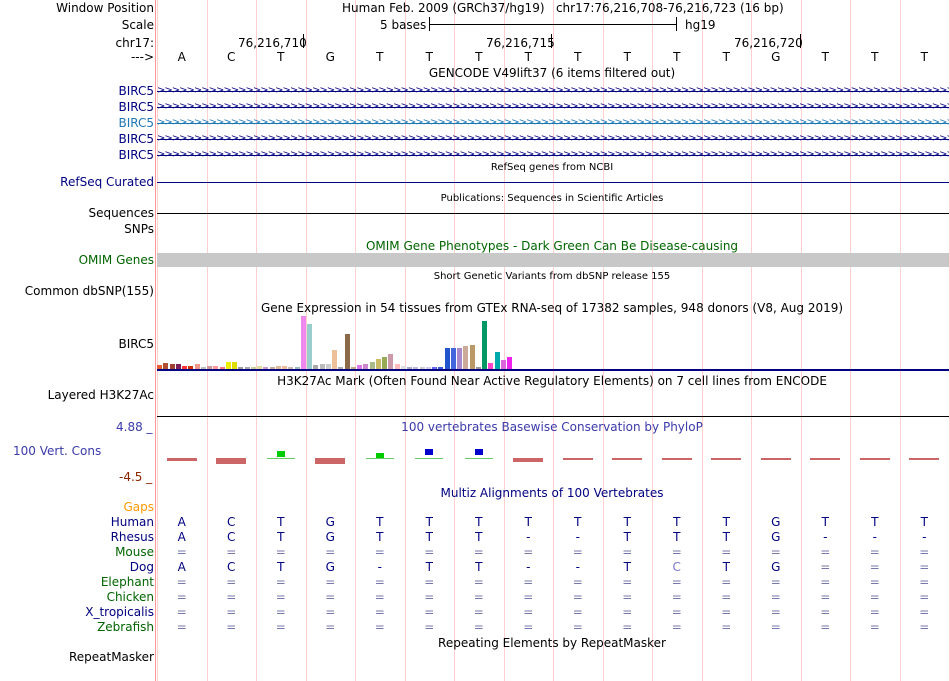 The height and width of the screenshot is (681, 950). Describe the element at coordinates (89, 291) in the screenshot. I see `dbsnp-track-label: Common dbSNP(155)` at that location.